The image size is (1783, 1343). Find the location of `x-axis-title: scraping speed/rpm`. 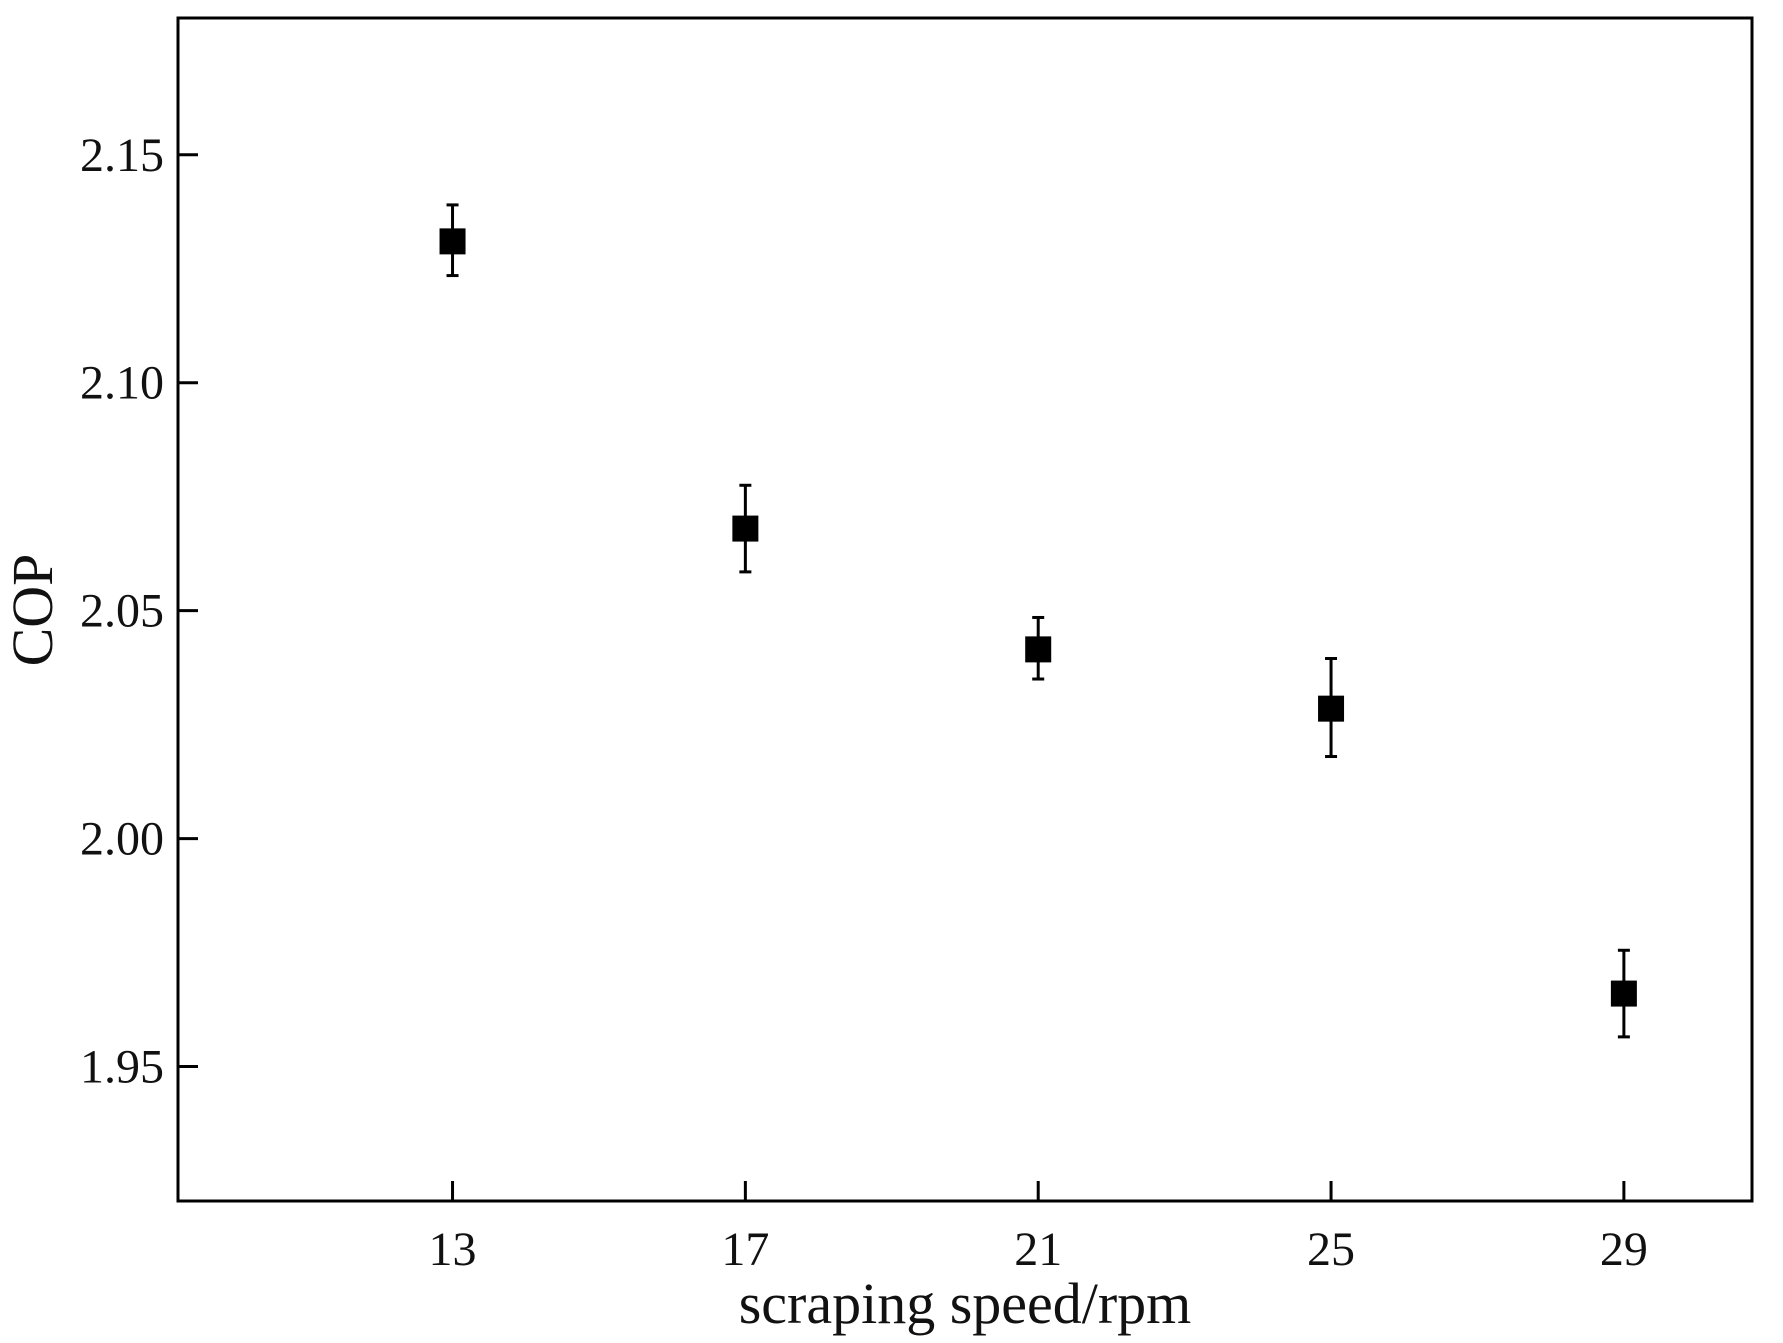

x-axis-title: scraping speed/rpm is located at coordinates (965, 1303).